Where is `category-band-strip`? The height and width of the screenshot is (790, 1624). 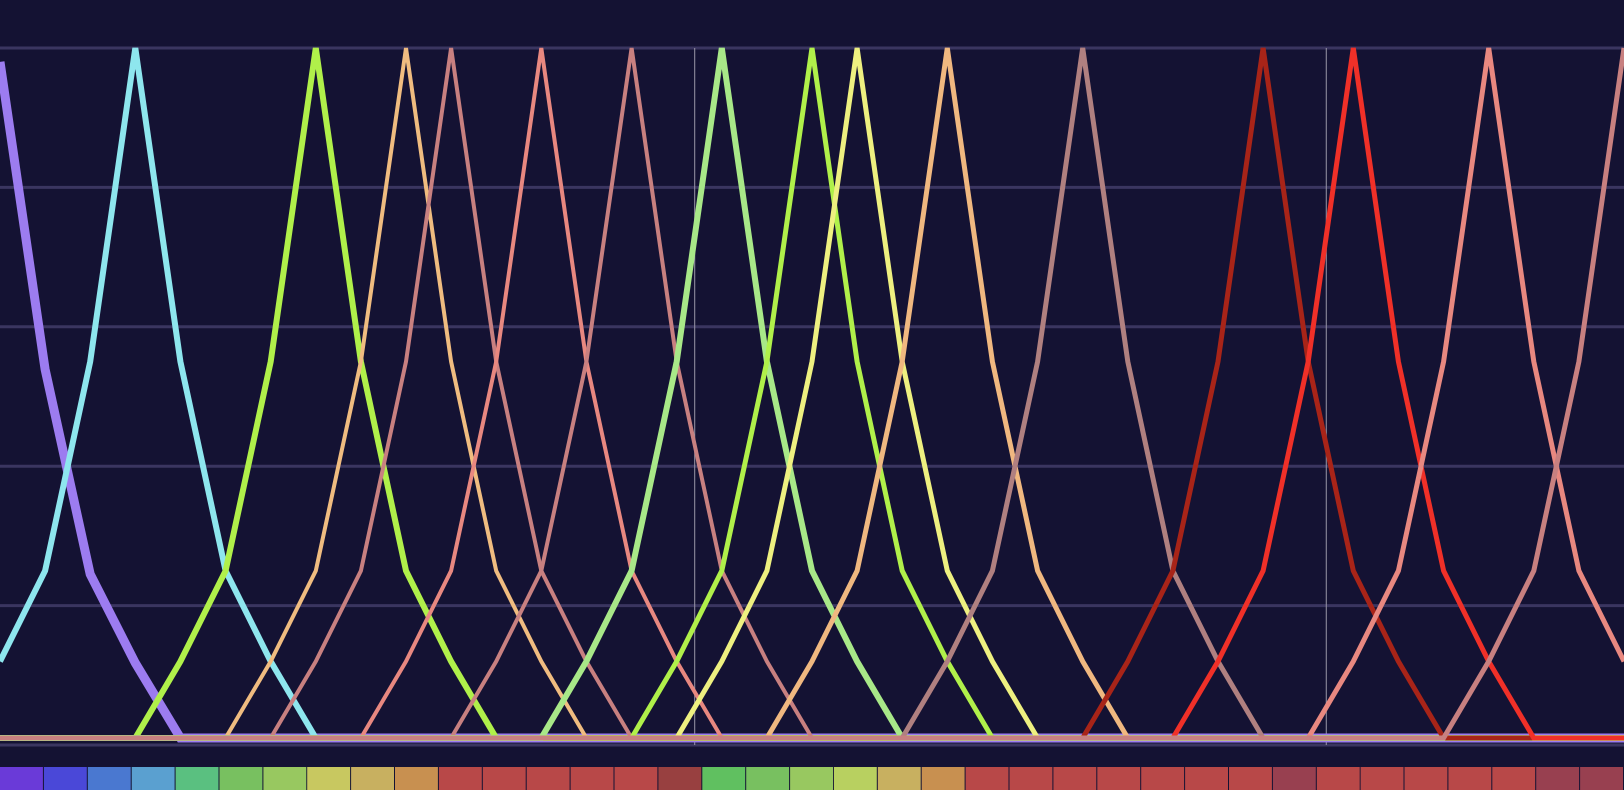 category-band-strip is located at coordinates (811, 778).